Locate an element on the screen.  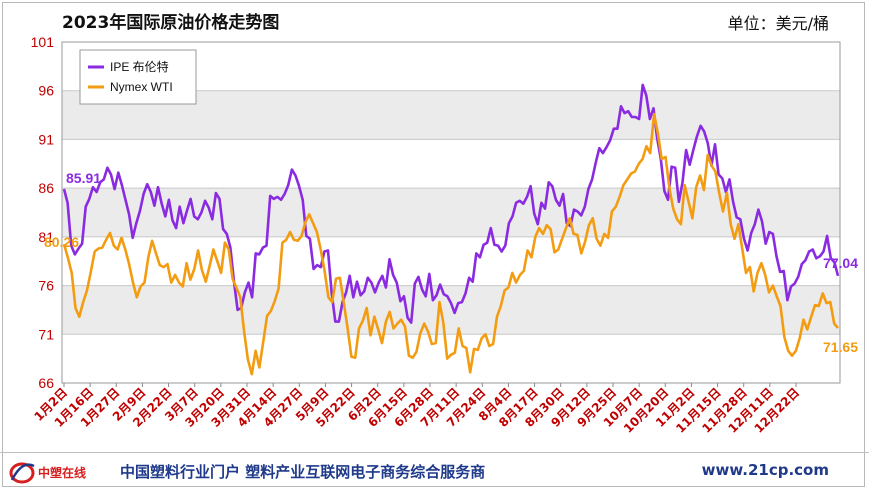
wti-end-label: 71.65 is located at coordinates (840, 347).